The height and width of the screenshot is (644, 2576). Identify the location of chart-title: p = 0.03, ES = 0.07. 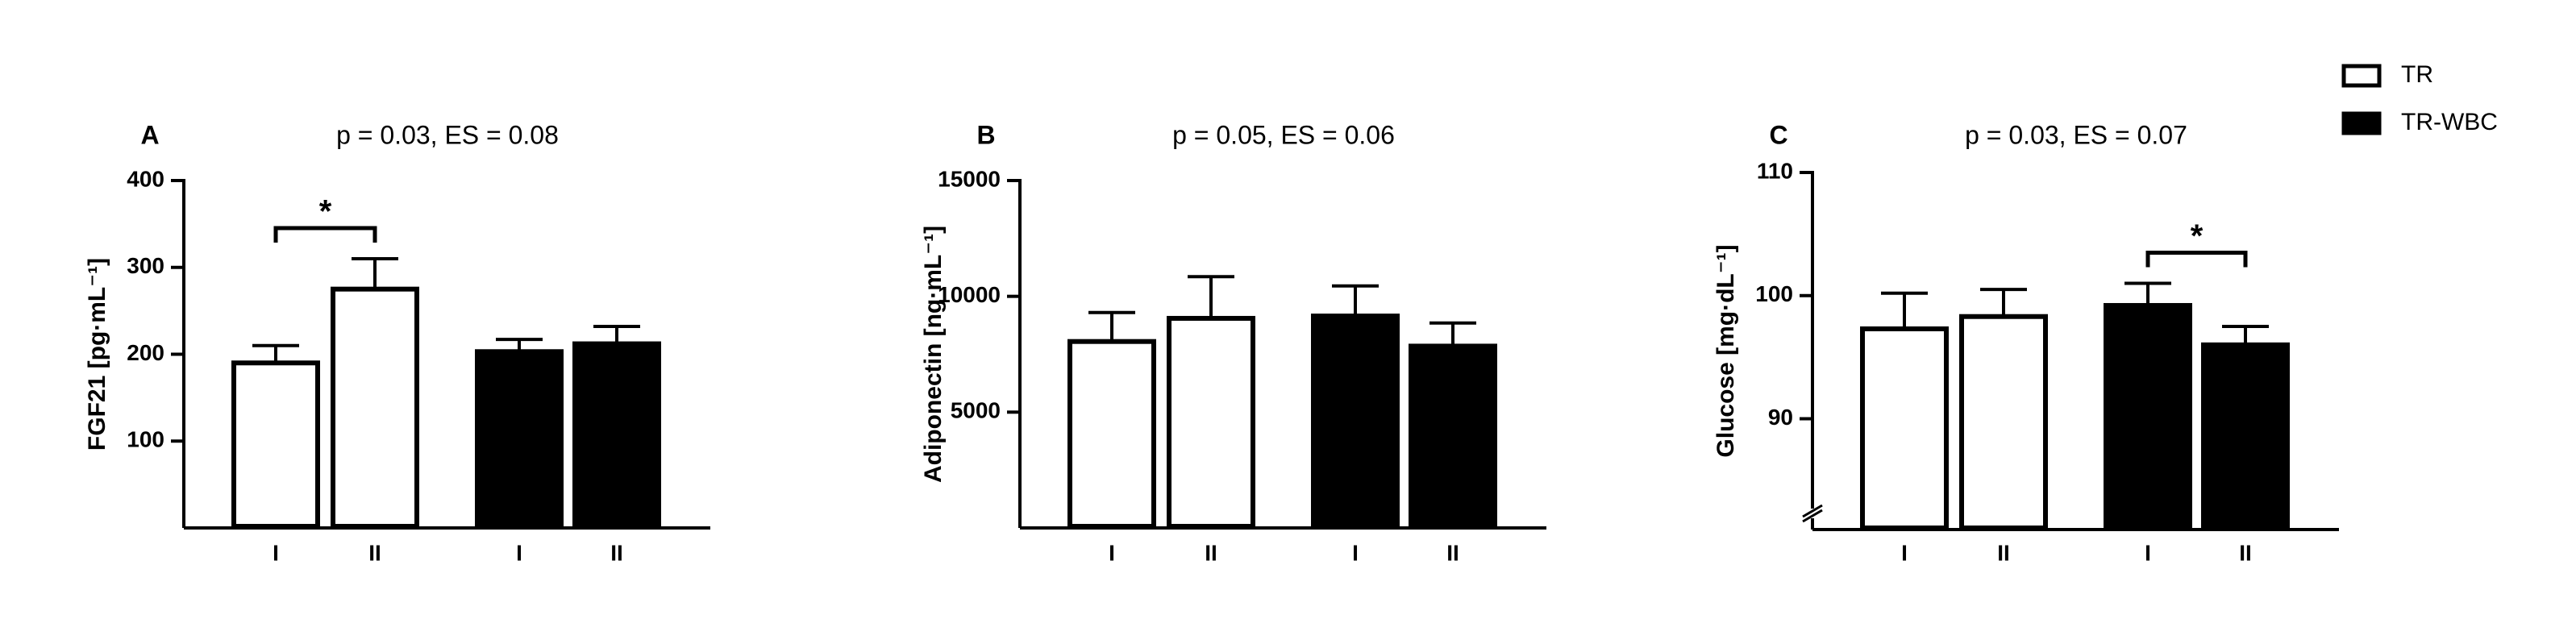
(2076, 134).